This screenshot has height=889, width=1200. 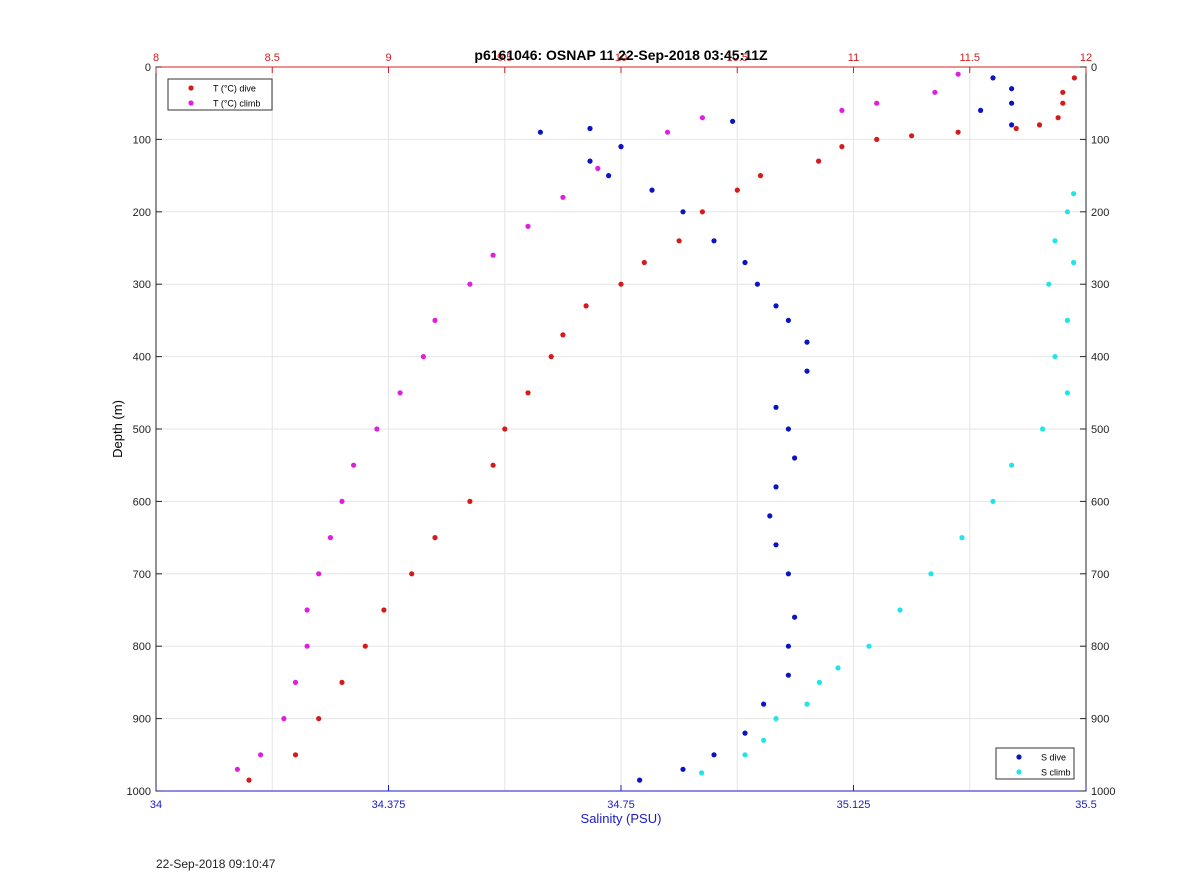 What do you see at coordinates (388, 58) in the screenshot?
I see `top-tick-label: 9` at bounding box center [388, 58].